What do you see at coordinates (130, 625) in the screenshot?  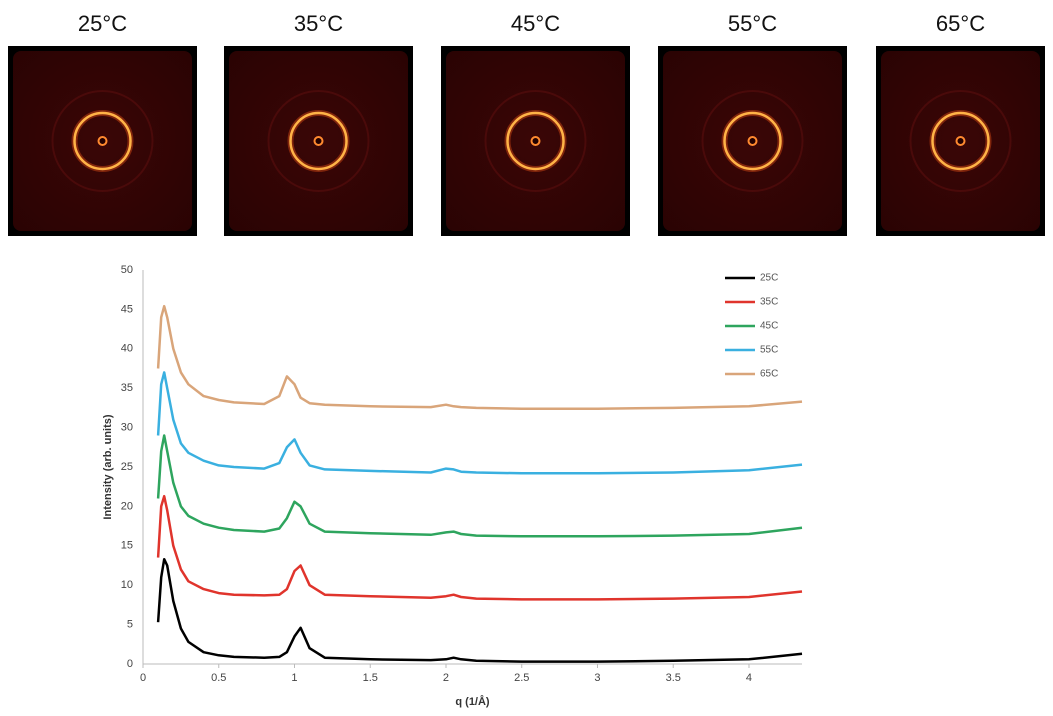 I see `y-tick-label: 5` at bounding box center [130, 625].